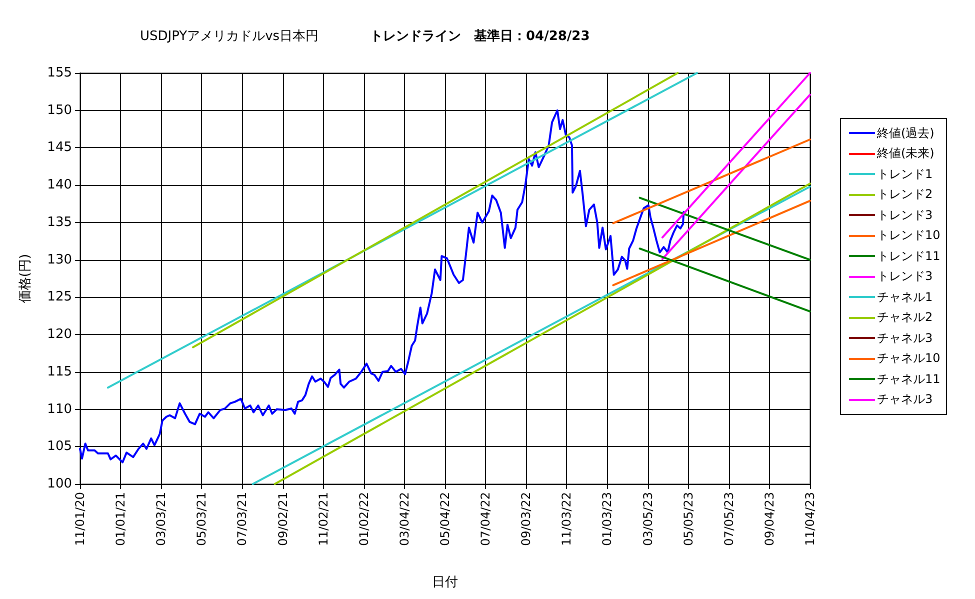 This screenshot has height=599, width=975. What do you see at coordinates (905, 317) in the screenshot?
I see `legend-label: チャネル2` at bounding box center [905, 317].